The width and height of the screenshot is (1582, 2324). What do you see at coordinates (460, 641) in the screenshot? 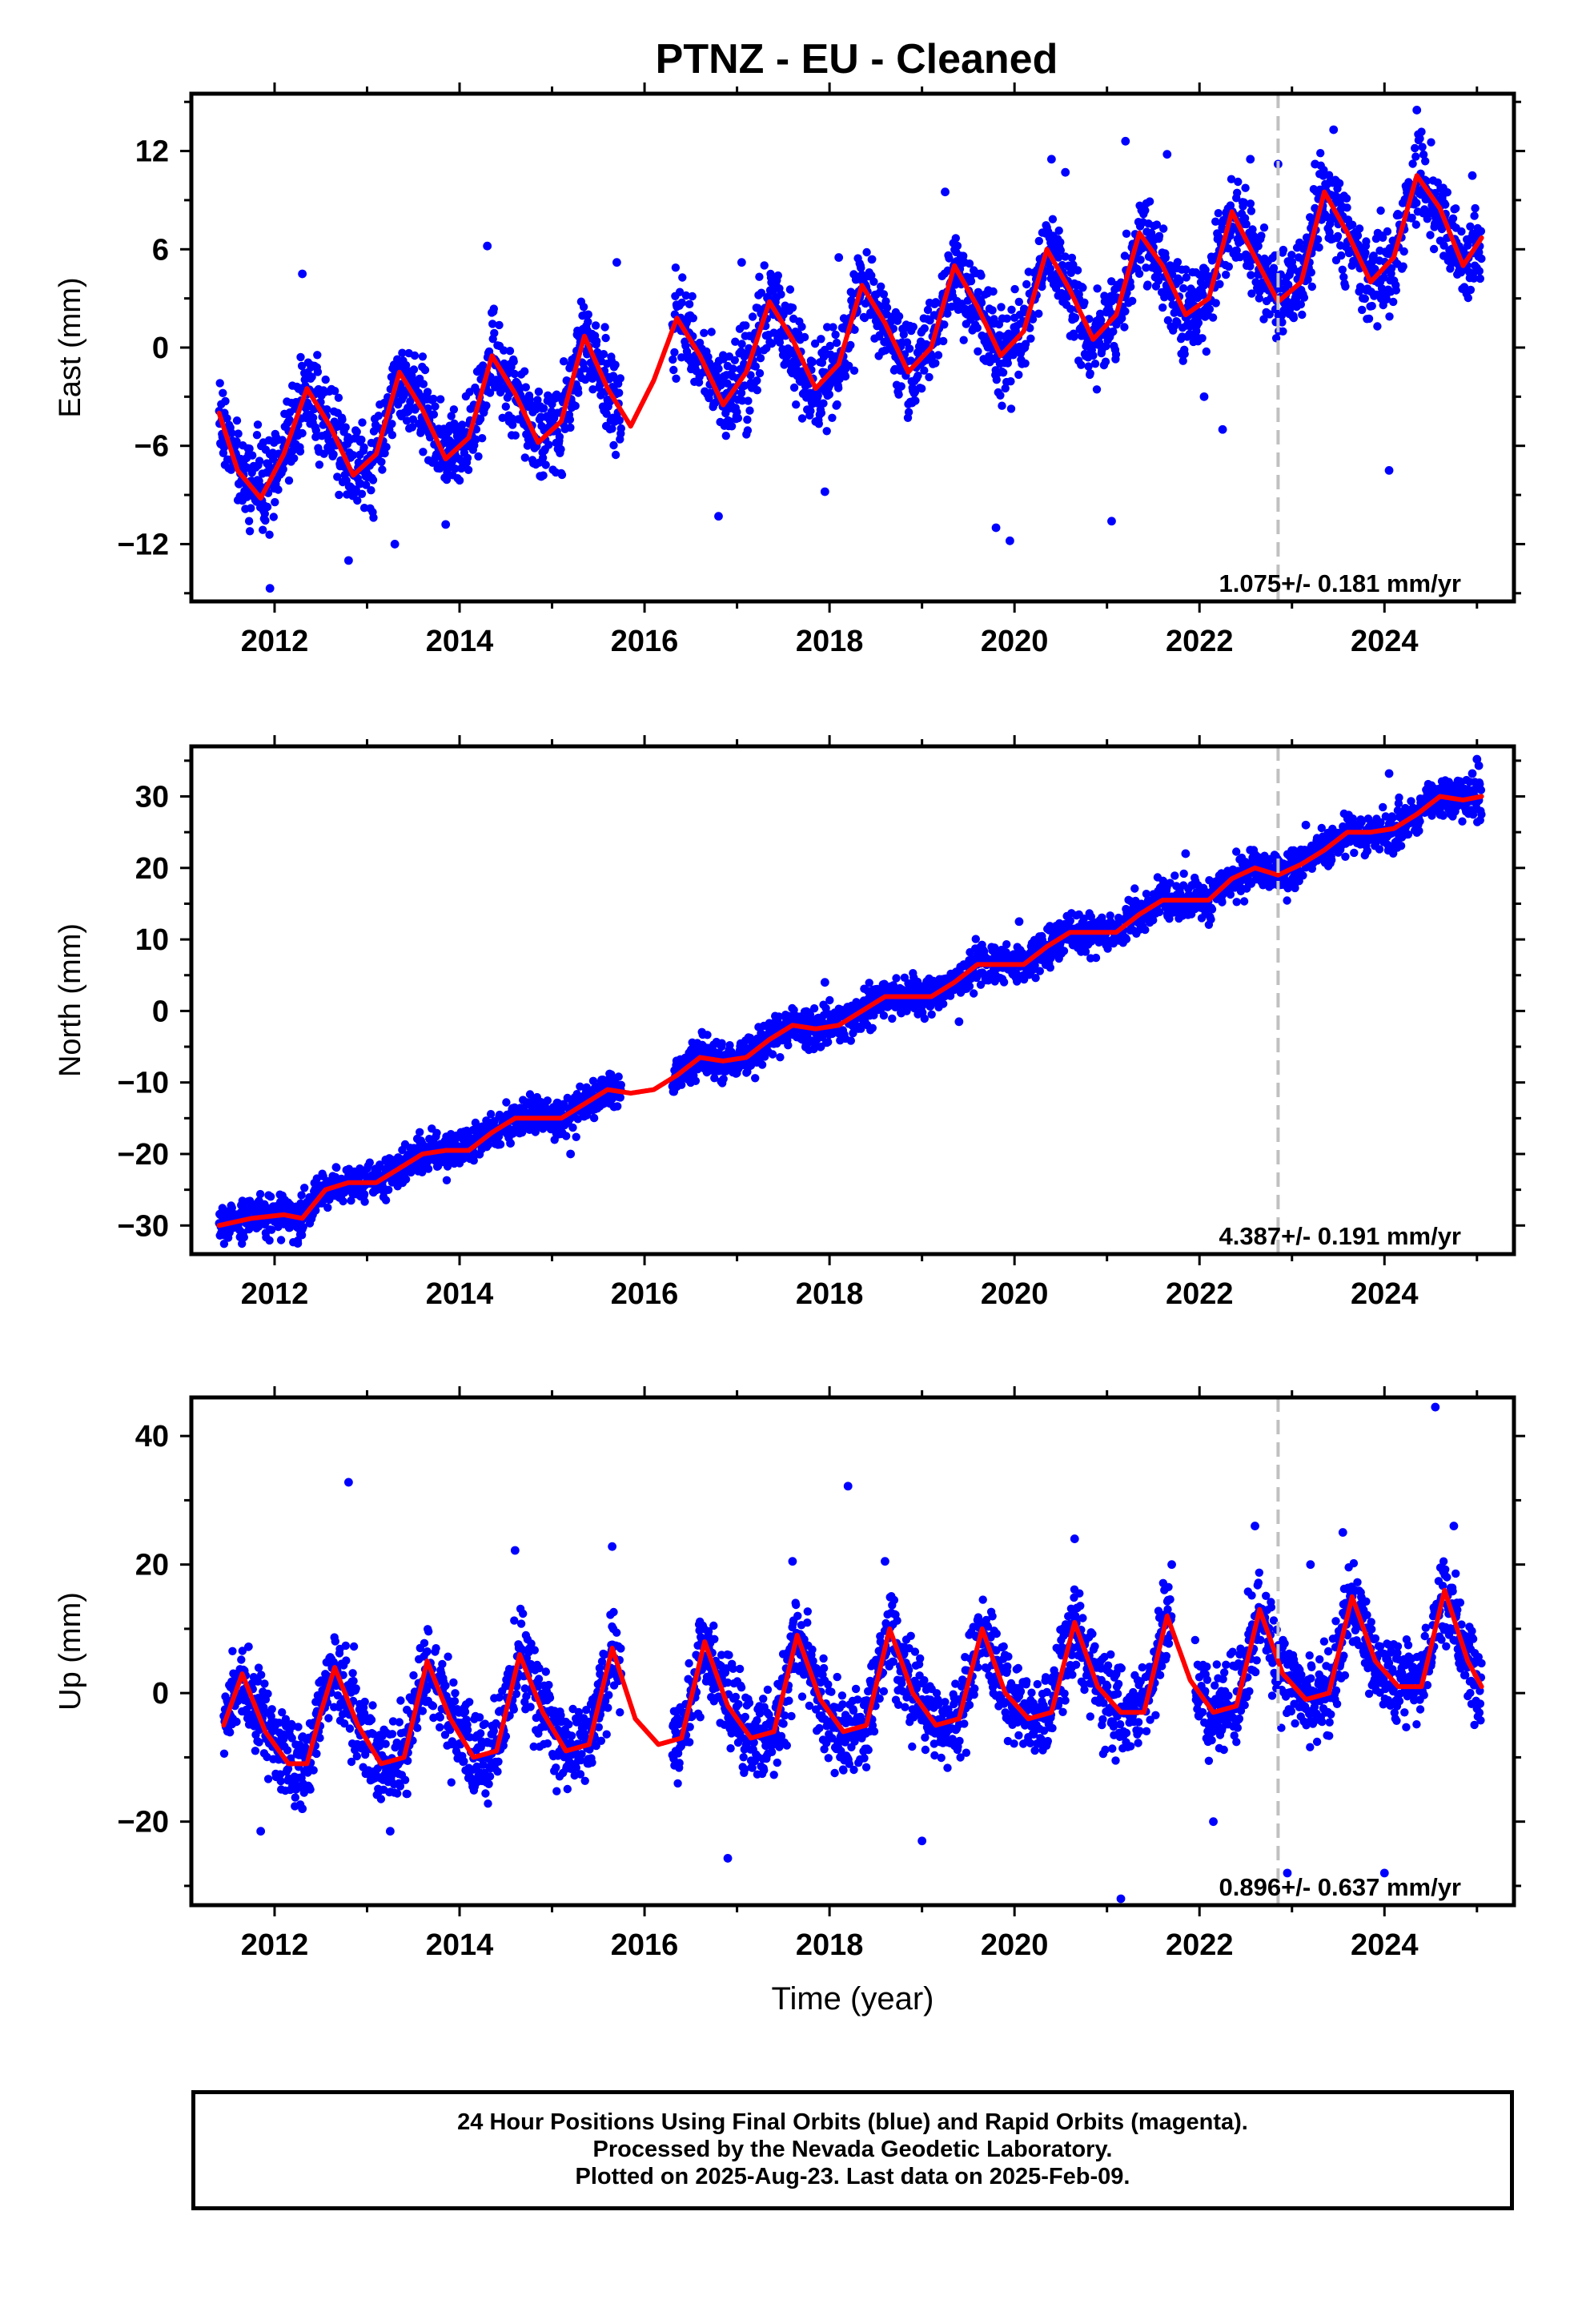
I see `x-tick-label: 2014` at bounding box center [460, 641].